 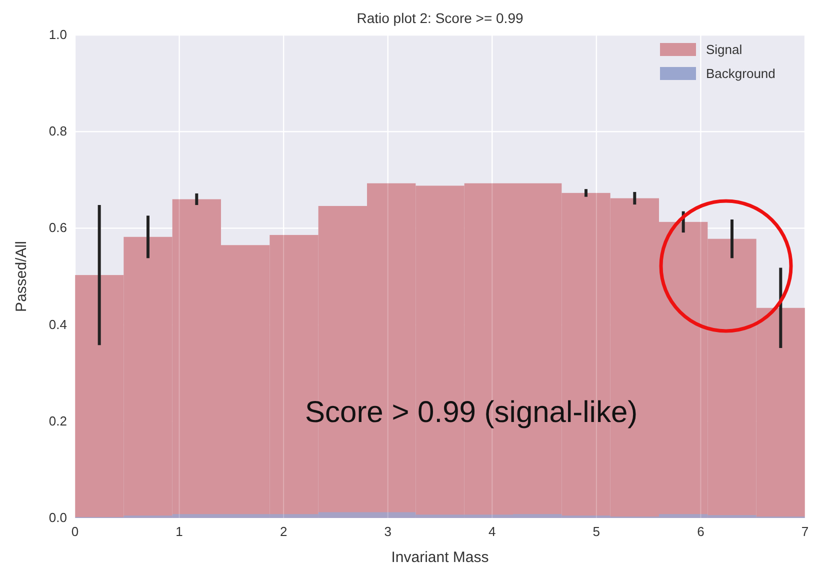 What do you see at coordinates (179, 531) in the screenshot?
I see `x-tick-label: 1` at bounding box center [179, 531].